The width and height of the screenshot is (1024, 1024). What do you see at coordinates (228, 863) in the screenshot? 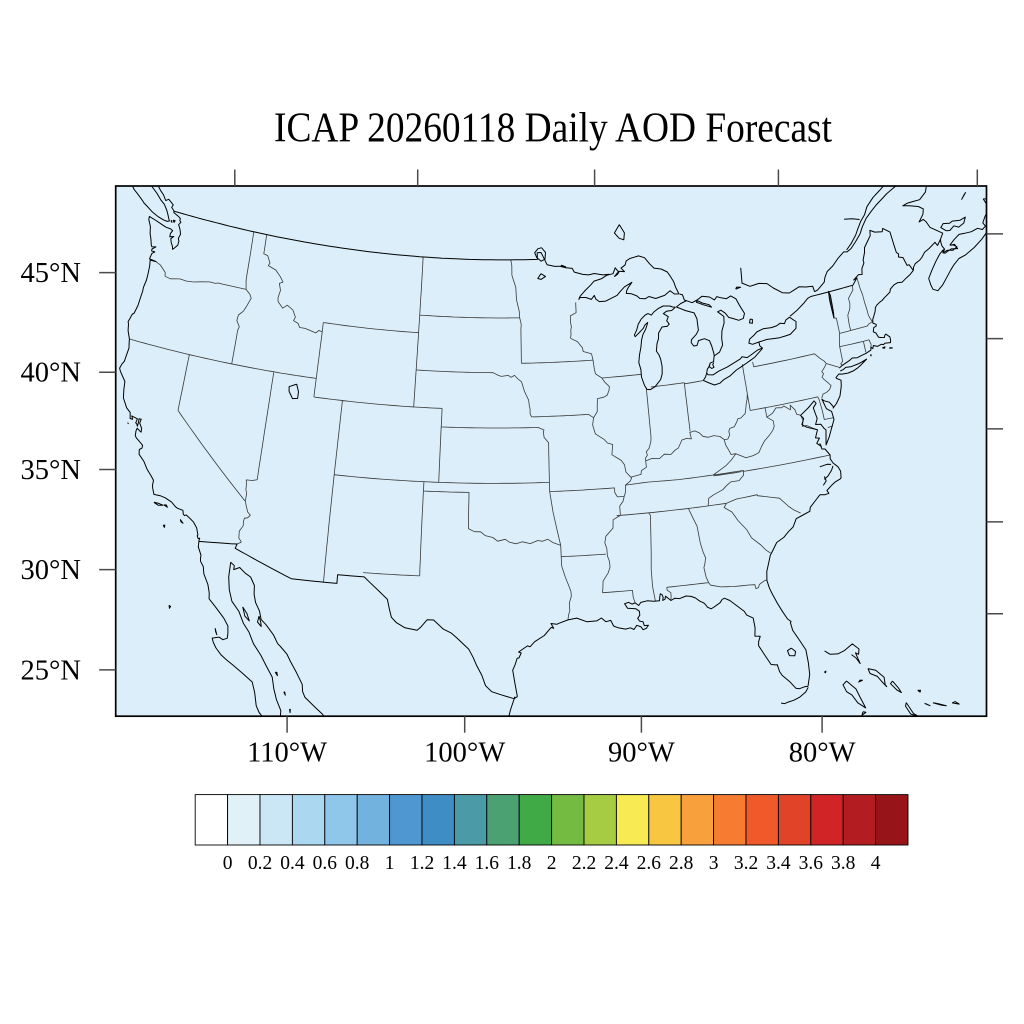
I see `svg-text: 0` at bounding box center [228, 863].